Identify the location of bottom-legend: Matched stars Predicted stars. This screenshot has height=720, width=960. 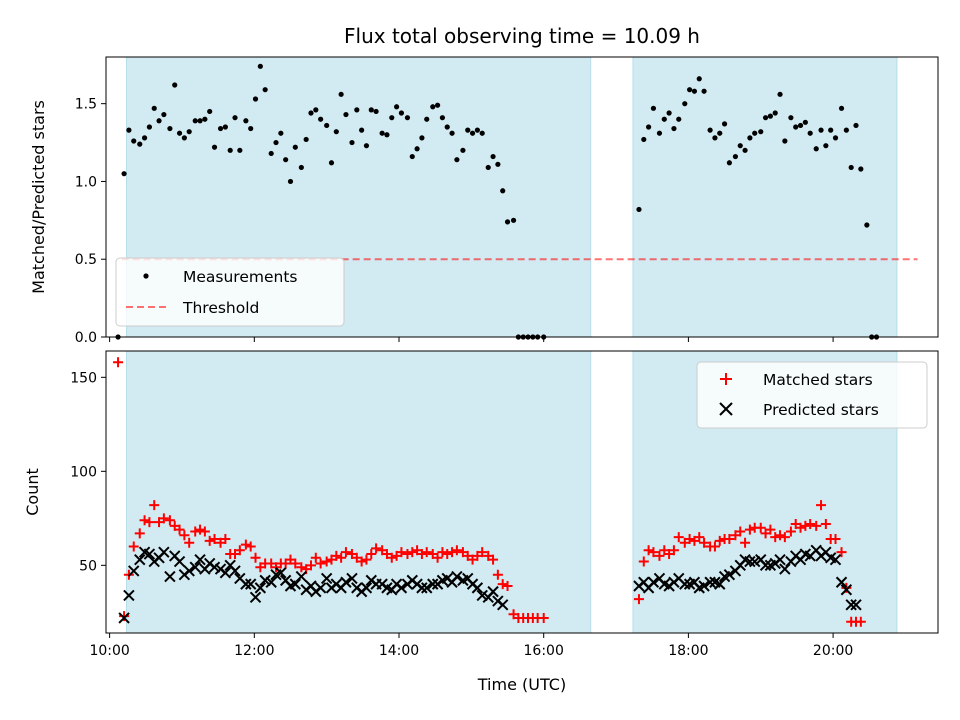
(812, 395).